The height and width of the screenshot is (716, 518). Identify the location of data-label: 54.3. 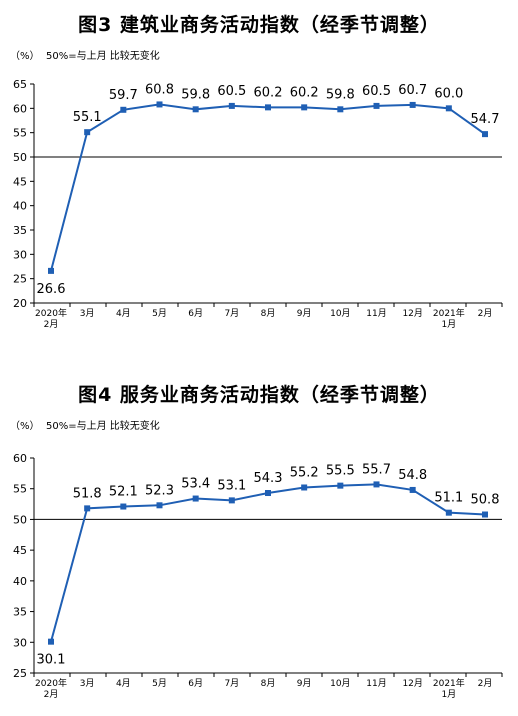
(268, 478).